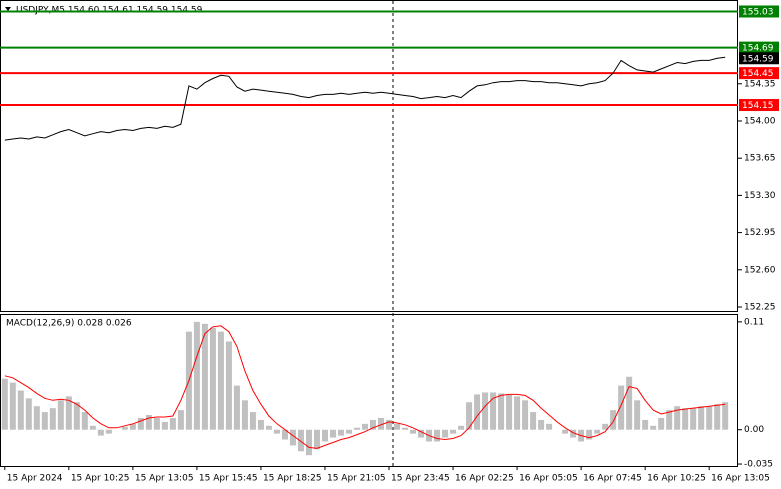 The image size is (781, 489). What do you see at coordinates (676, 479) in the screenshot?
I see `x-tick-label: 16 Apr 10:25` at bounding box center [676, 479].